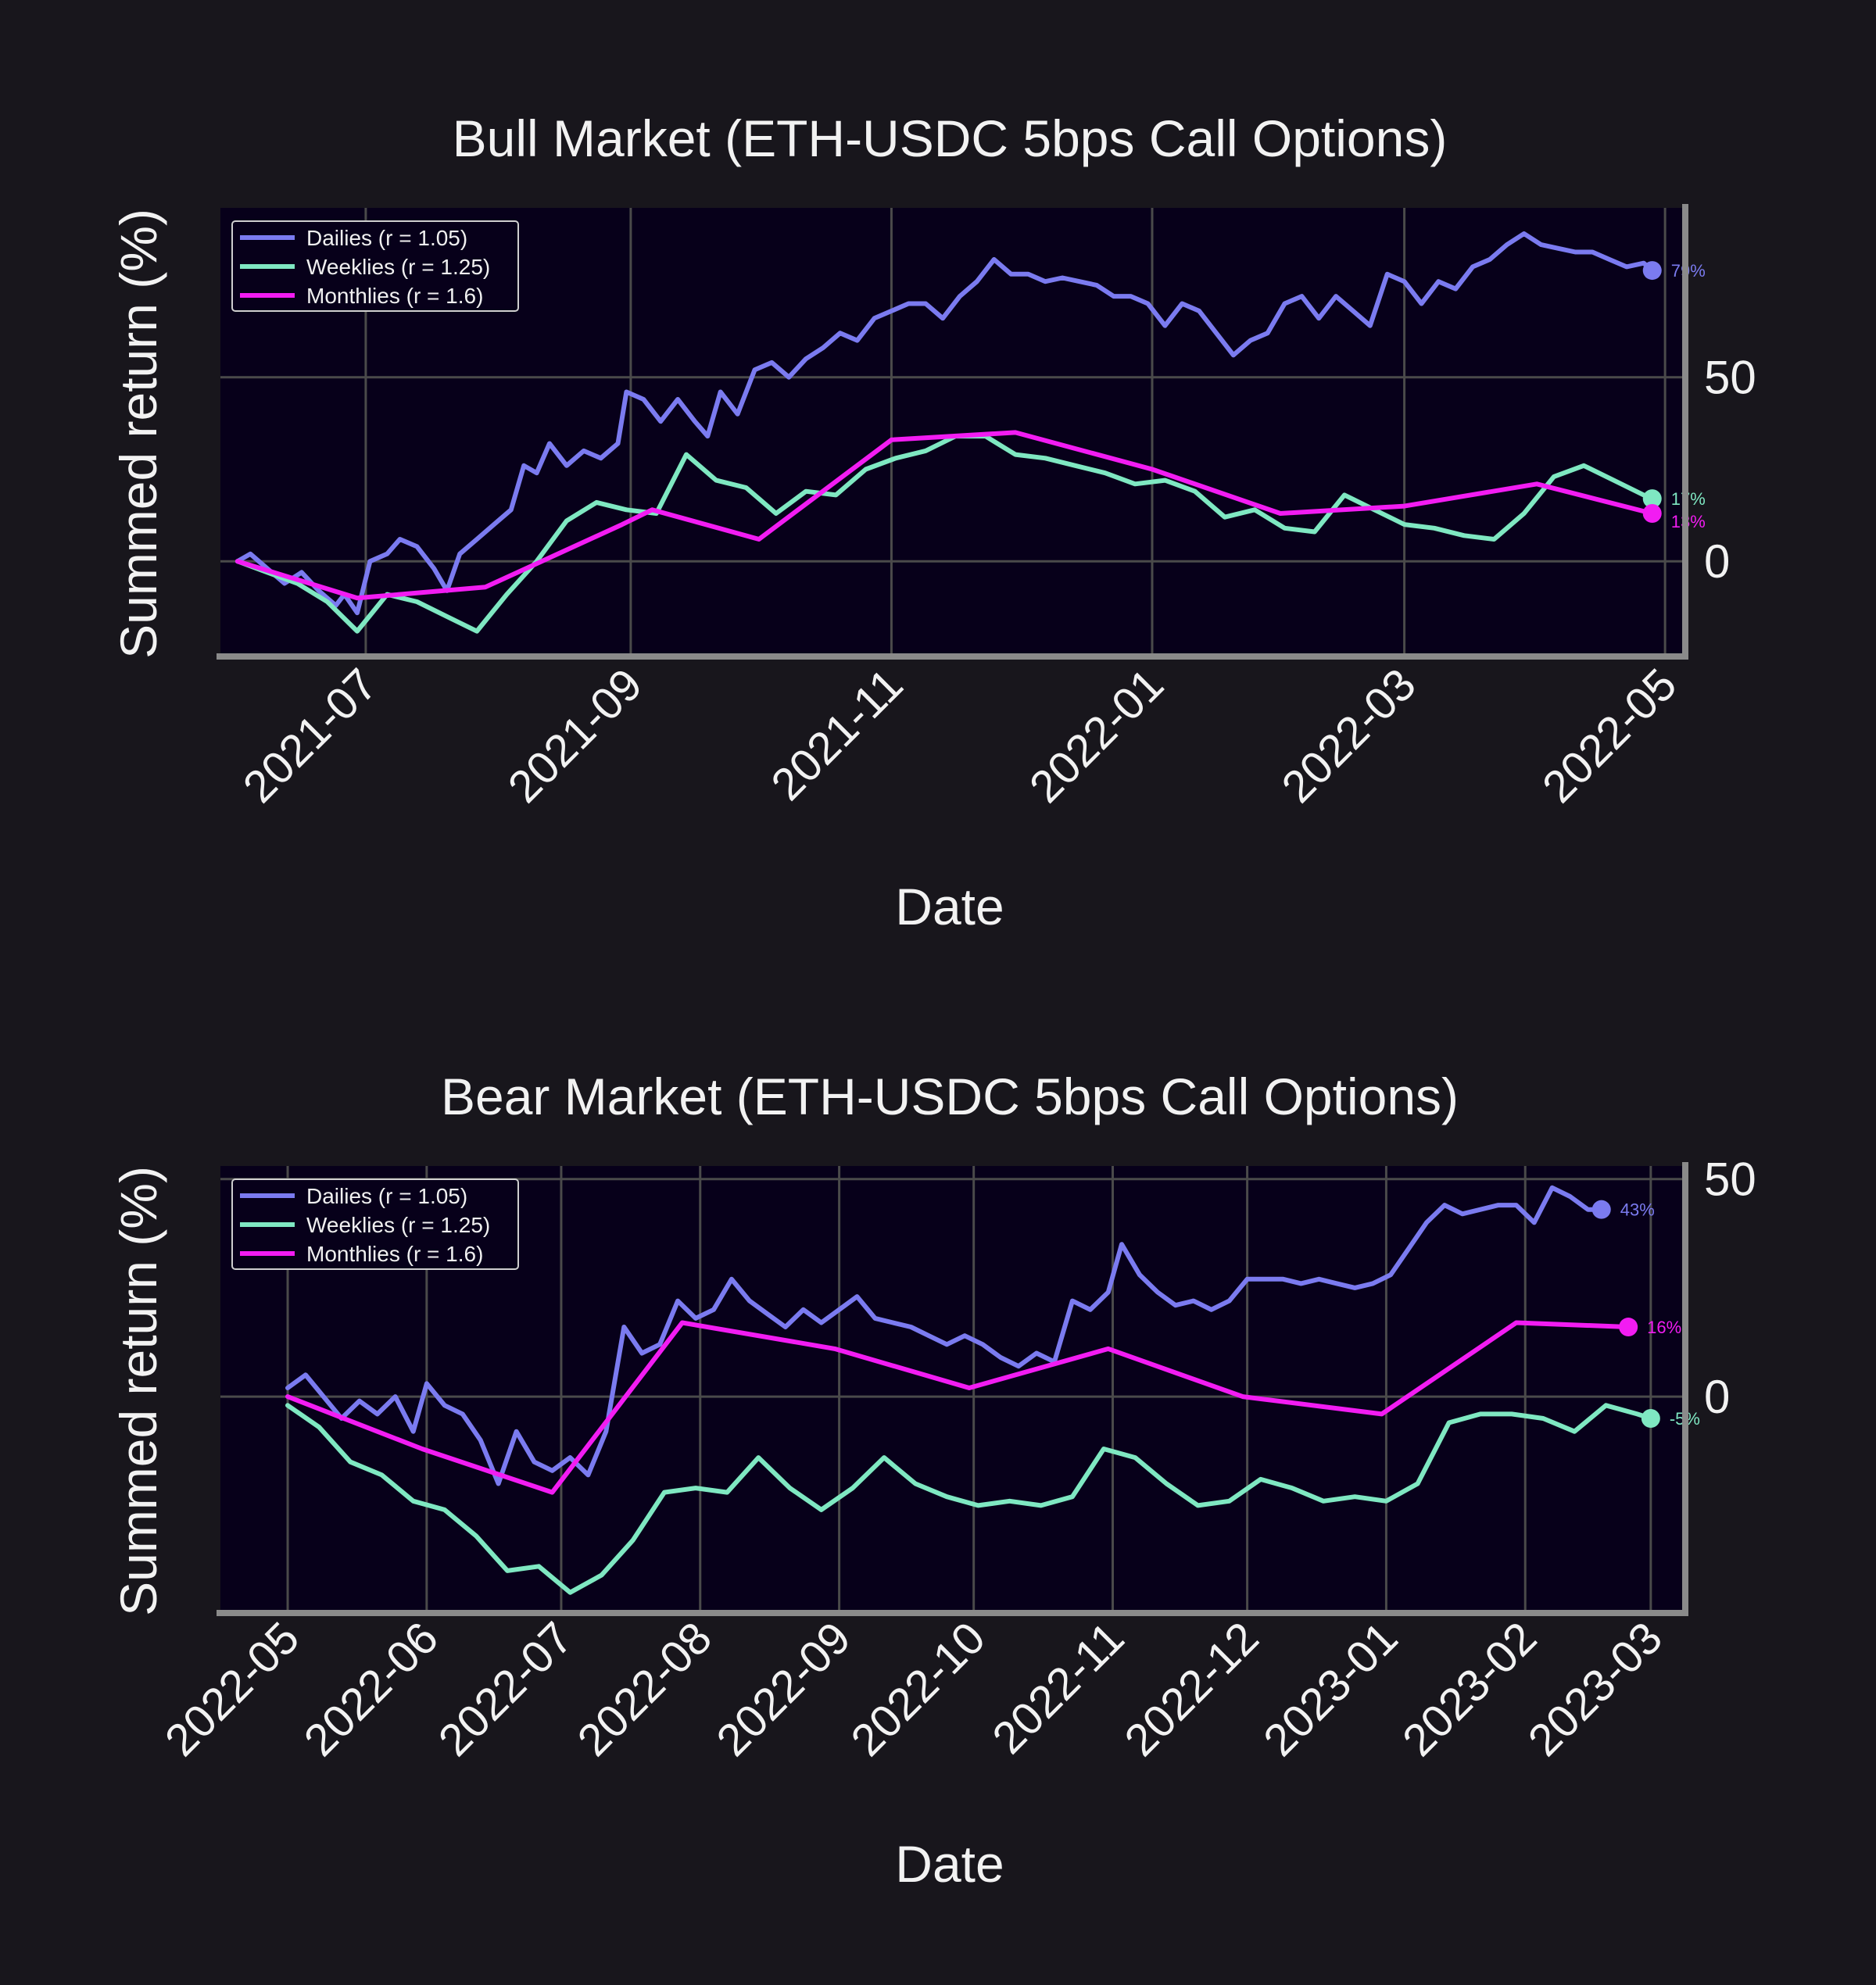 The width and height of the screenshot is (1876, 1985). What do you see at coordinates (1469, 1689) in the screenshot?
I see `x-tick-label: 2023-02` at bounding box center [1469, 1689].